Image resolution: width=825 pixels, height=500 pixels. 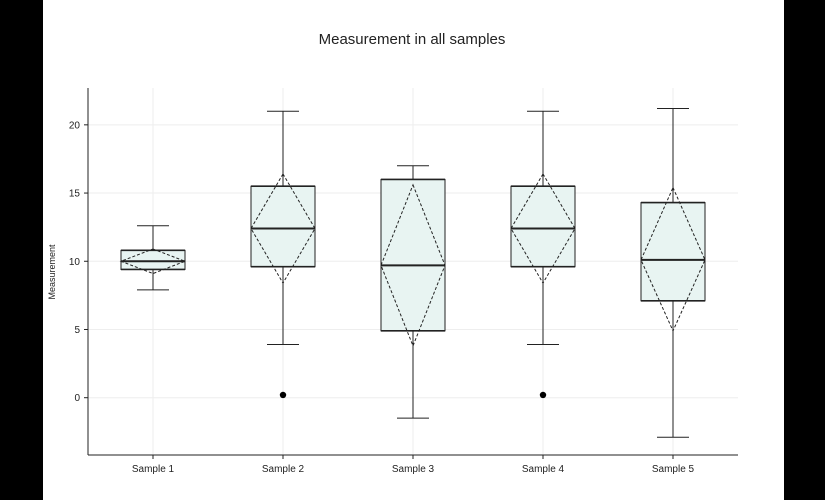 I want to click on y-tick-label: 20, so click(x=75, y=125).